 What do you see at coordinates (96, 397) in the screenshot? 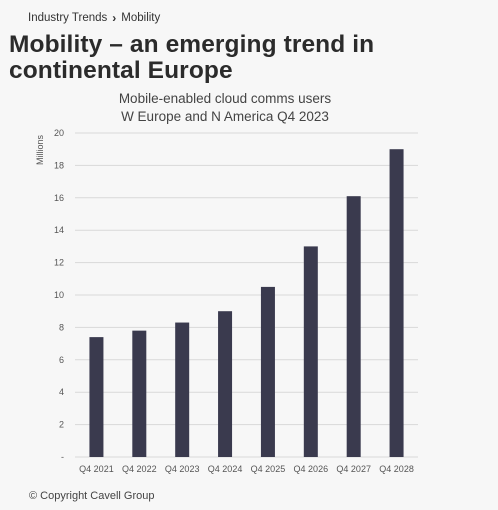
I see `bar-q4-2021` at bounding box center [96, 397].